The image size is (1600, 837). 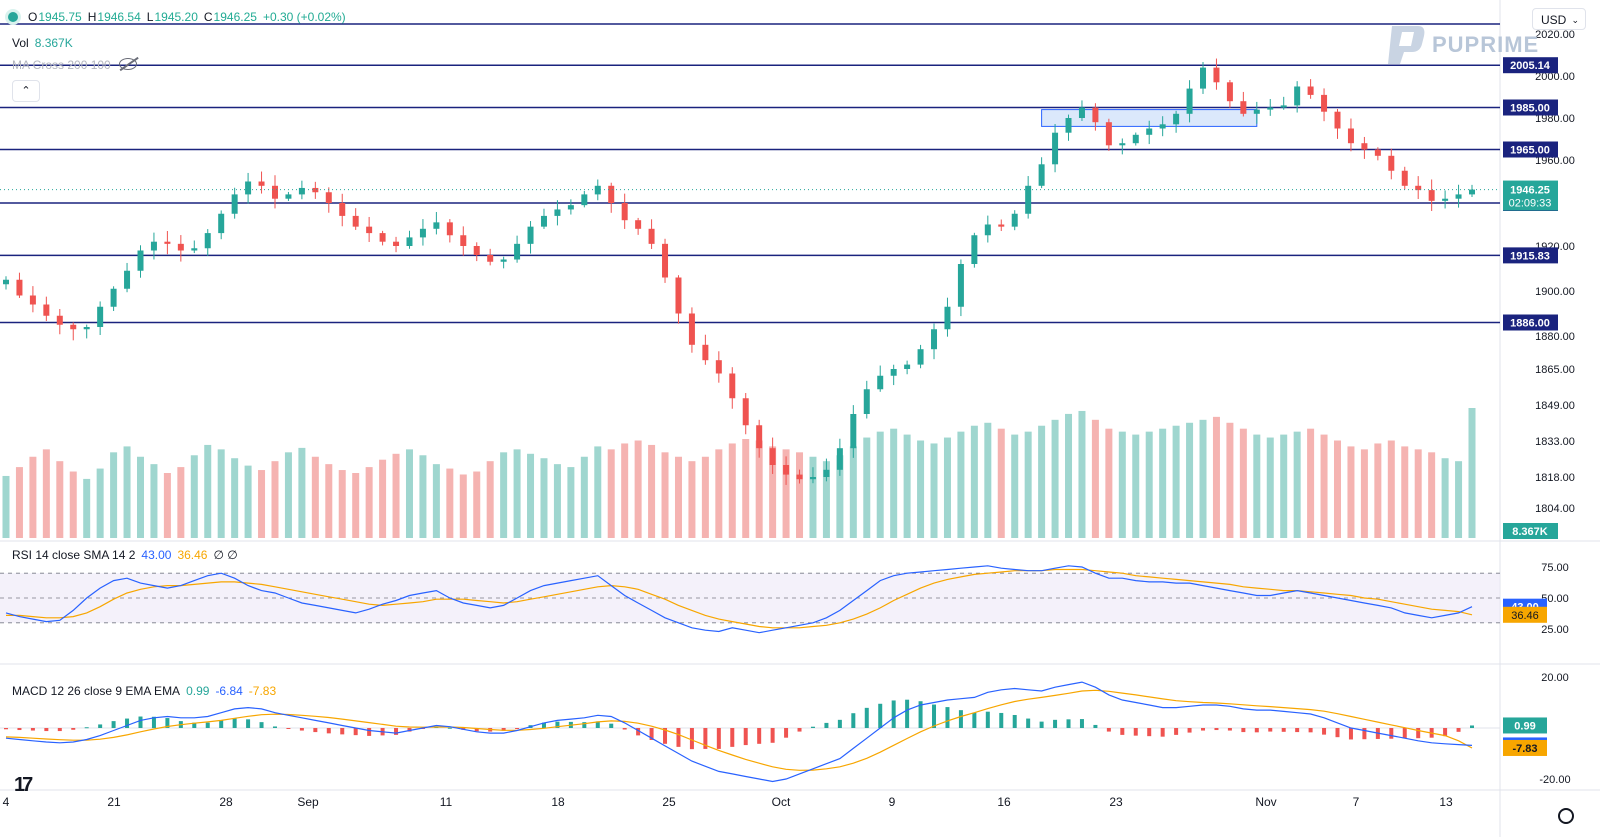 What do you see at coordinates (1555, 161) in the screenshot?
I see `price-tick-label: 1960.00` at bounding box center [1555, 161].